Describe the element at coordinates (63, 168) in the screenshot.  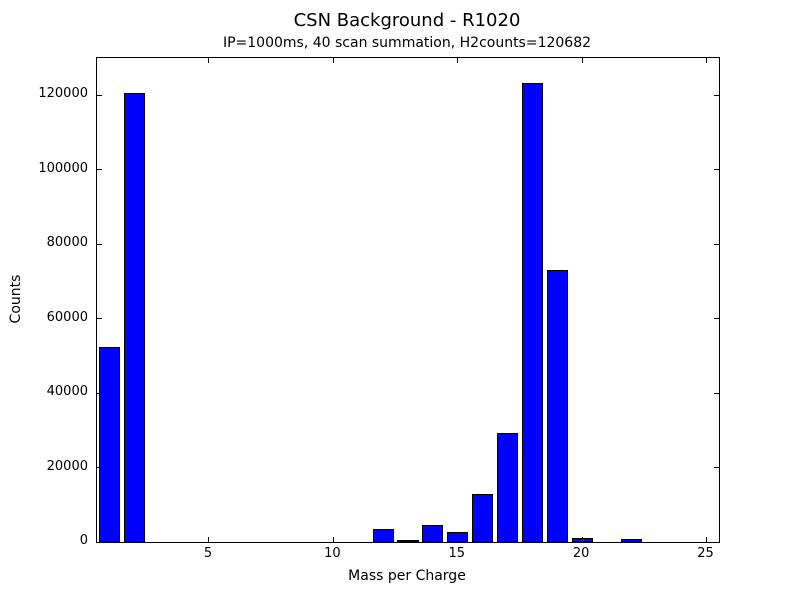
I see `y-tick-label: 100000` at that location.